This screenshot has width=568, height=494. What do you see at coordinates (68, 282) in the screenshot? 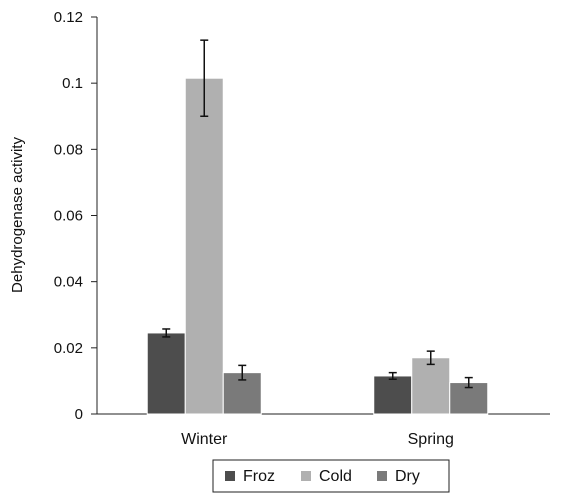
I see `y-tick-label: 0.04` at bounding box center [68, 282].